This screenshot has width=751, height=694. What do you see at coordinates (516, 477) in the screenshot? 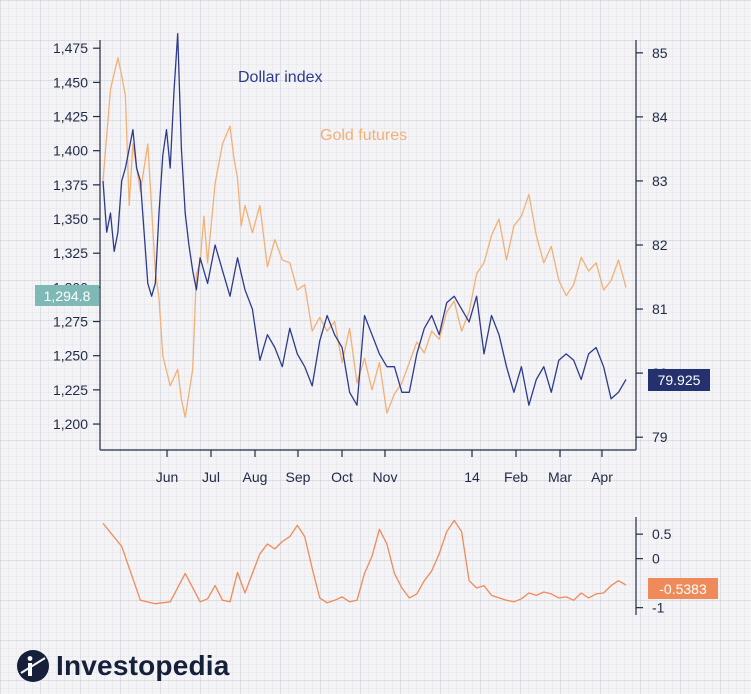
I see `x-tick-label: Feb` at bounding box center [516, 477].